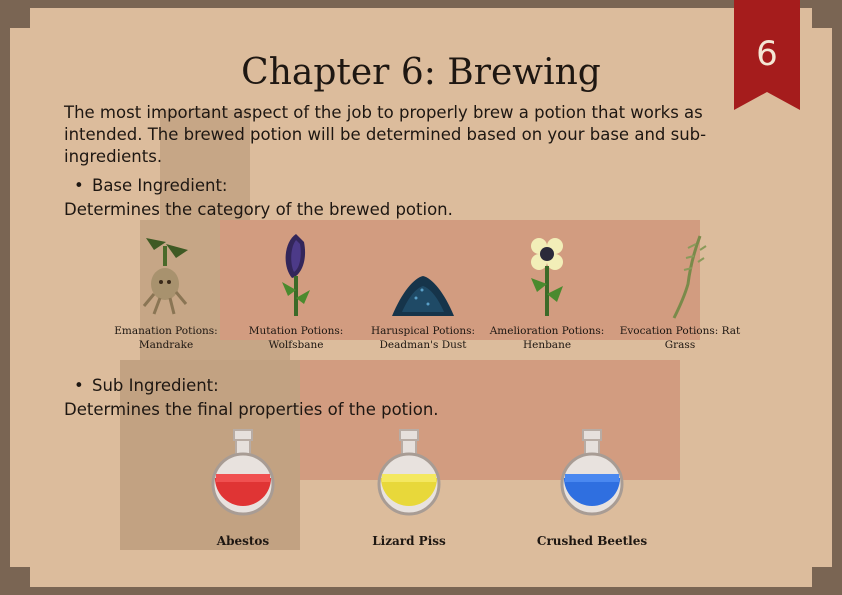 The image size is (842, 595). What do you see at coordinates (592, 541) in the screenshot?
I see `potion-label: Crushed Beetles` at bounding box center [592, 541].